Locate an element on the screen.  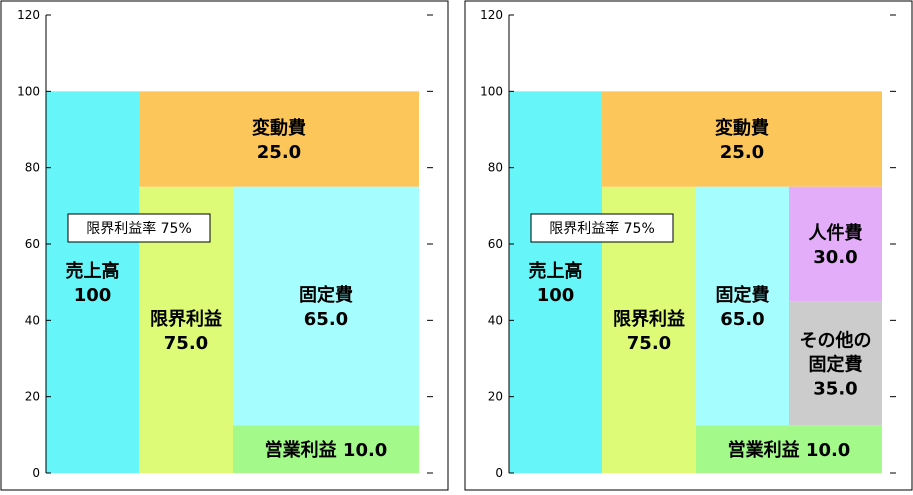
segment-label-other_fixed: 35.0 is located at coordinates (835, 388).